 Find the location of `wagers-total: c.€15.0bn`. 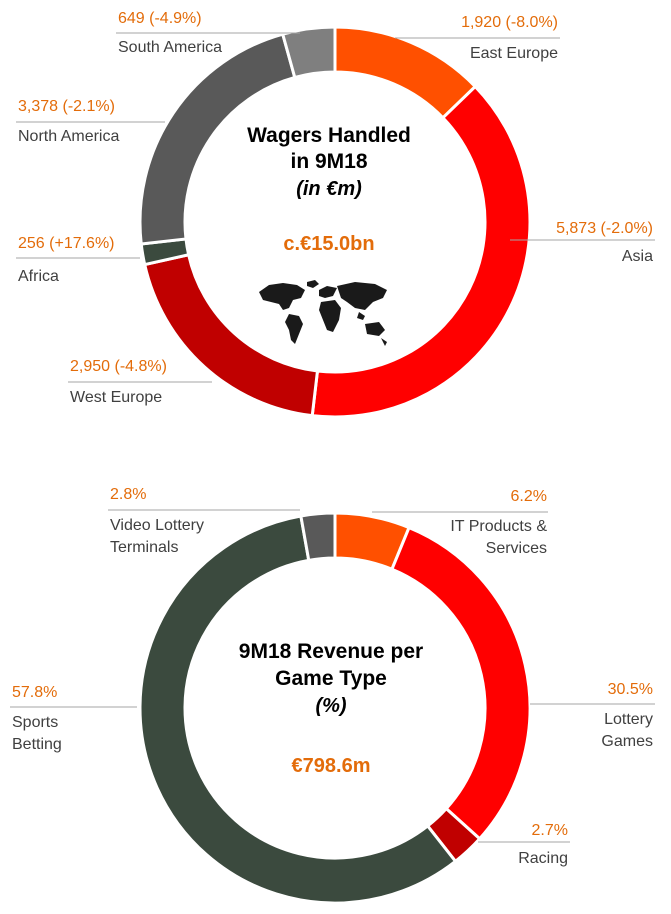

wagers-total: c.€15.0bn is located at coordinates (328, 244).